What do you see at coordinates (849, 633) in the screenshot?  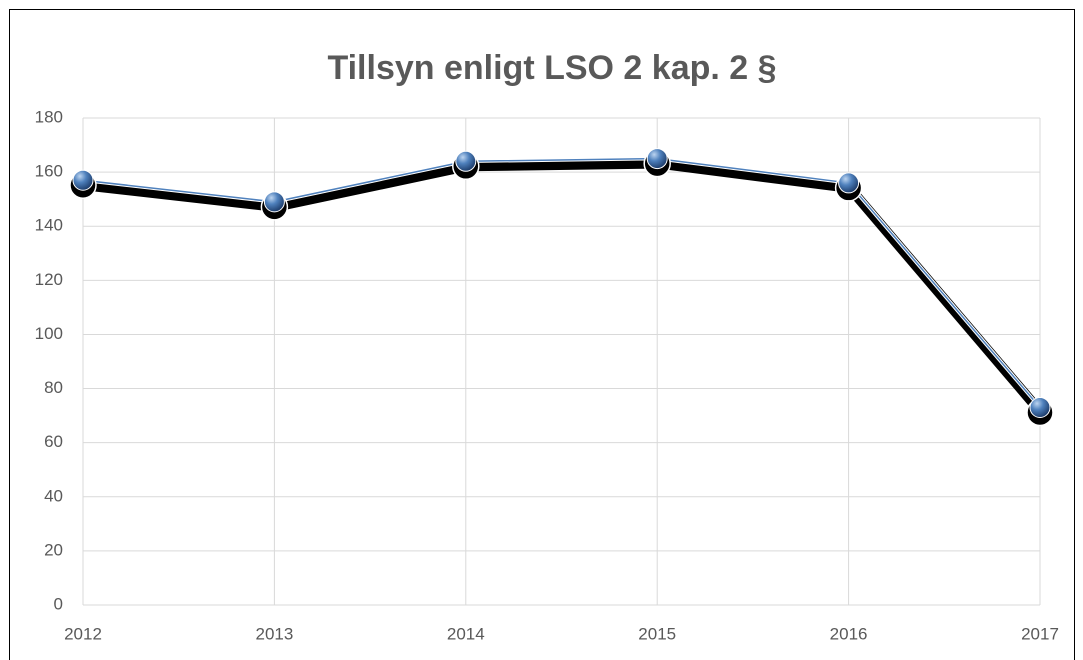 I see `x-tick-label: 2016` at bounding box center [849, 633].